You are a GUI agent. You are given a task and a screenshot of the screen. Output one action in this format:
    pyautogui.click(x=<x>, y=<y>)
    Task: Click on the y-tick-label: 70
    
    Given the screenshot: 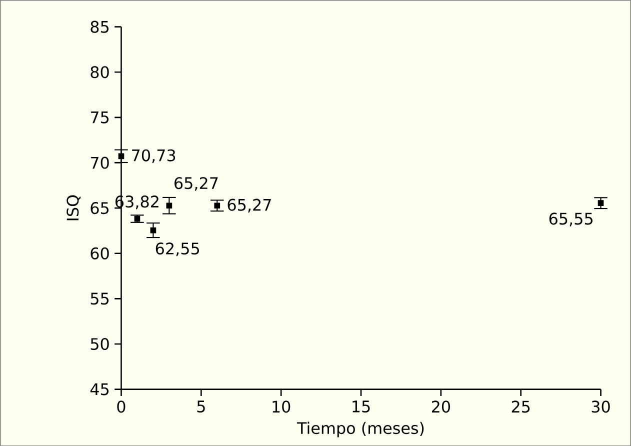 What is the action you would take?
    pyautogui.click(x=99, y=162)
    